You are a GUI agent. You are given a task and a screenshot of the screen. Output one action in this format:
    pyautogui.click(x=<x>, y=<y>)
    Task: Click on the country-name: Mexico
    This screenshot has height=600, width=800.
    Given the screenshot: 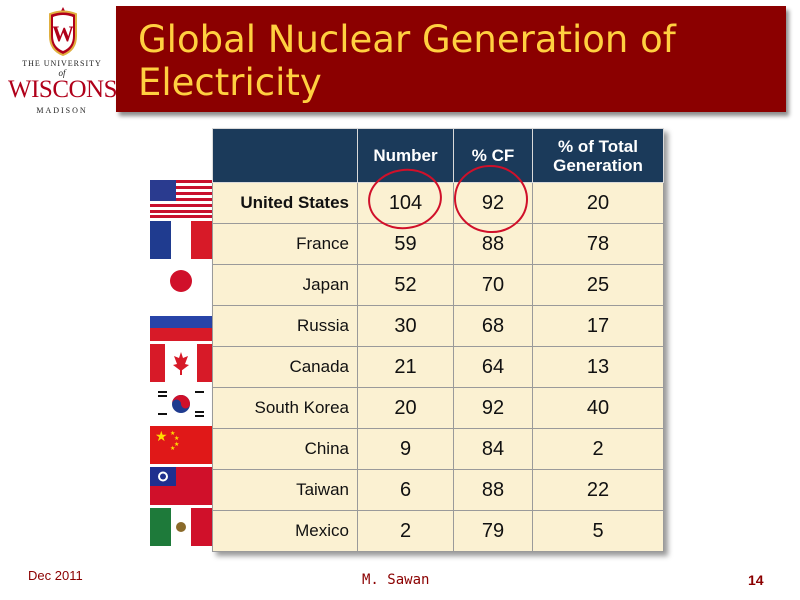 What is the action you would take?
    pyautogui.click(x=285, y=531)
    